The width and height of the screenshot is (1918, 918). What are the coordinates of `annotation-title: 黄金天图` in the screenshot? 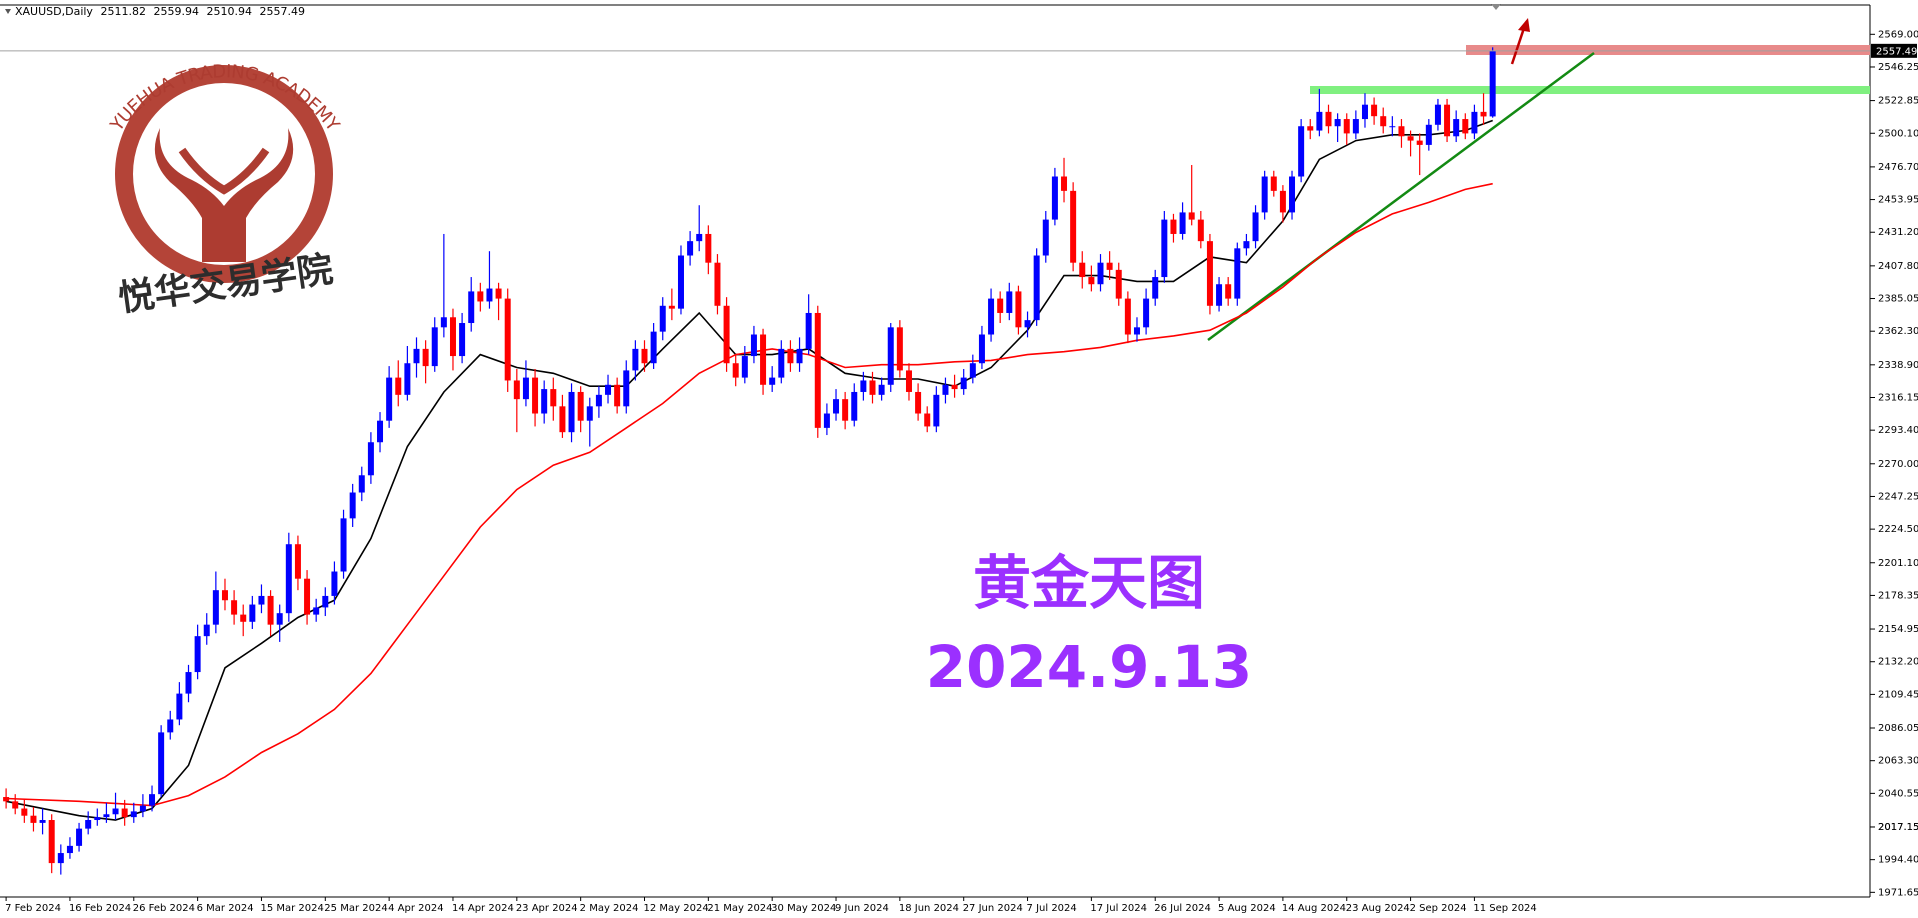 It's located at (1089, 583).